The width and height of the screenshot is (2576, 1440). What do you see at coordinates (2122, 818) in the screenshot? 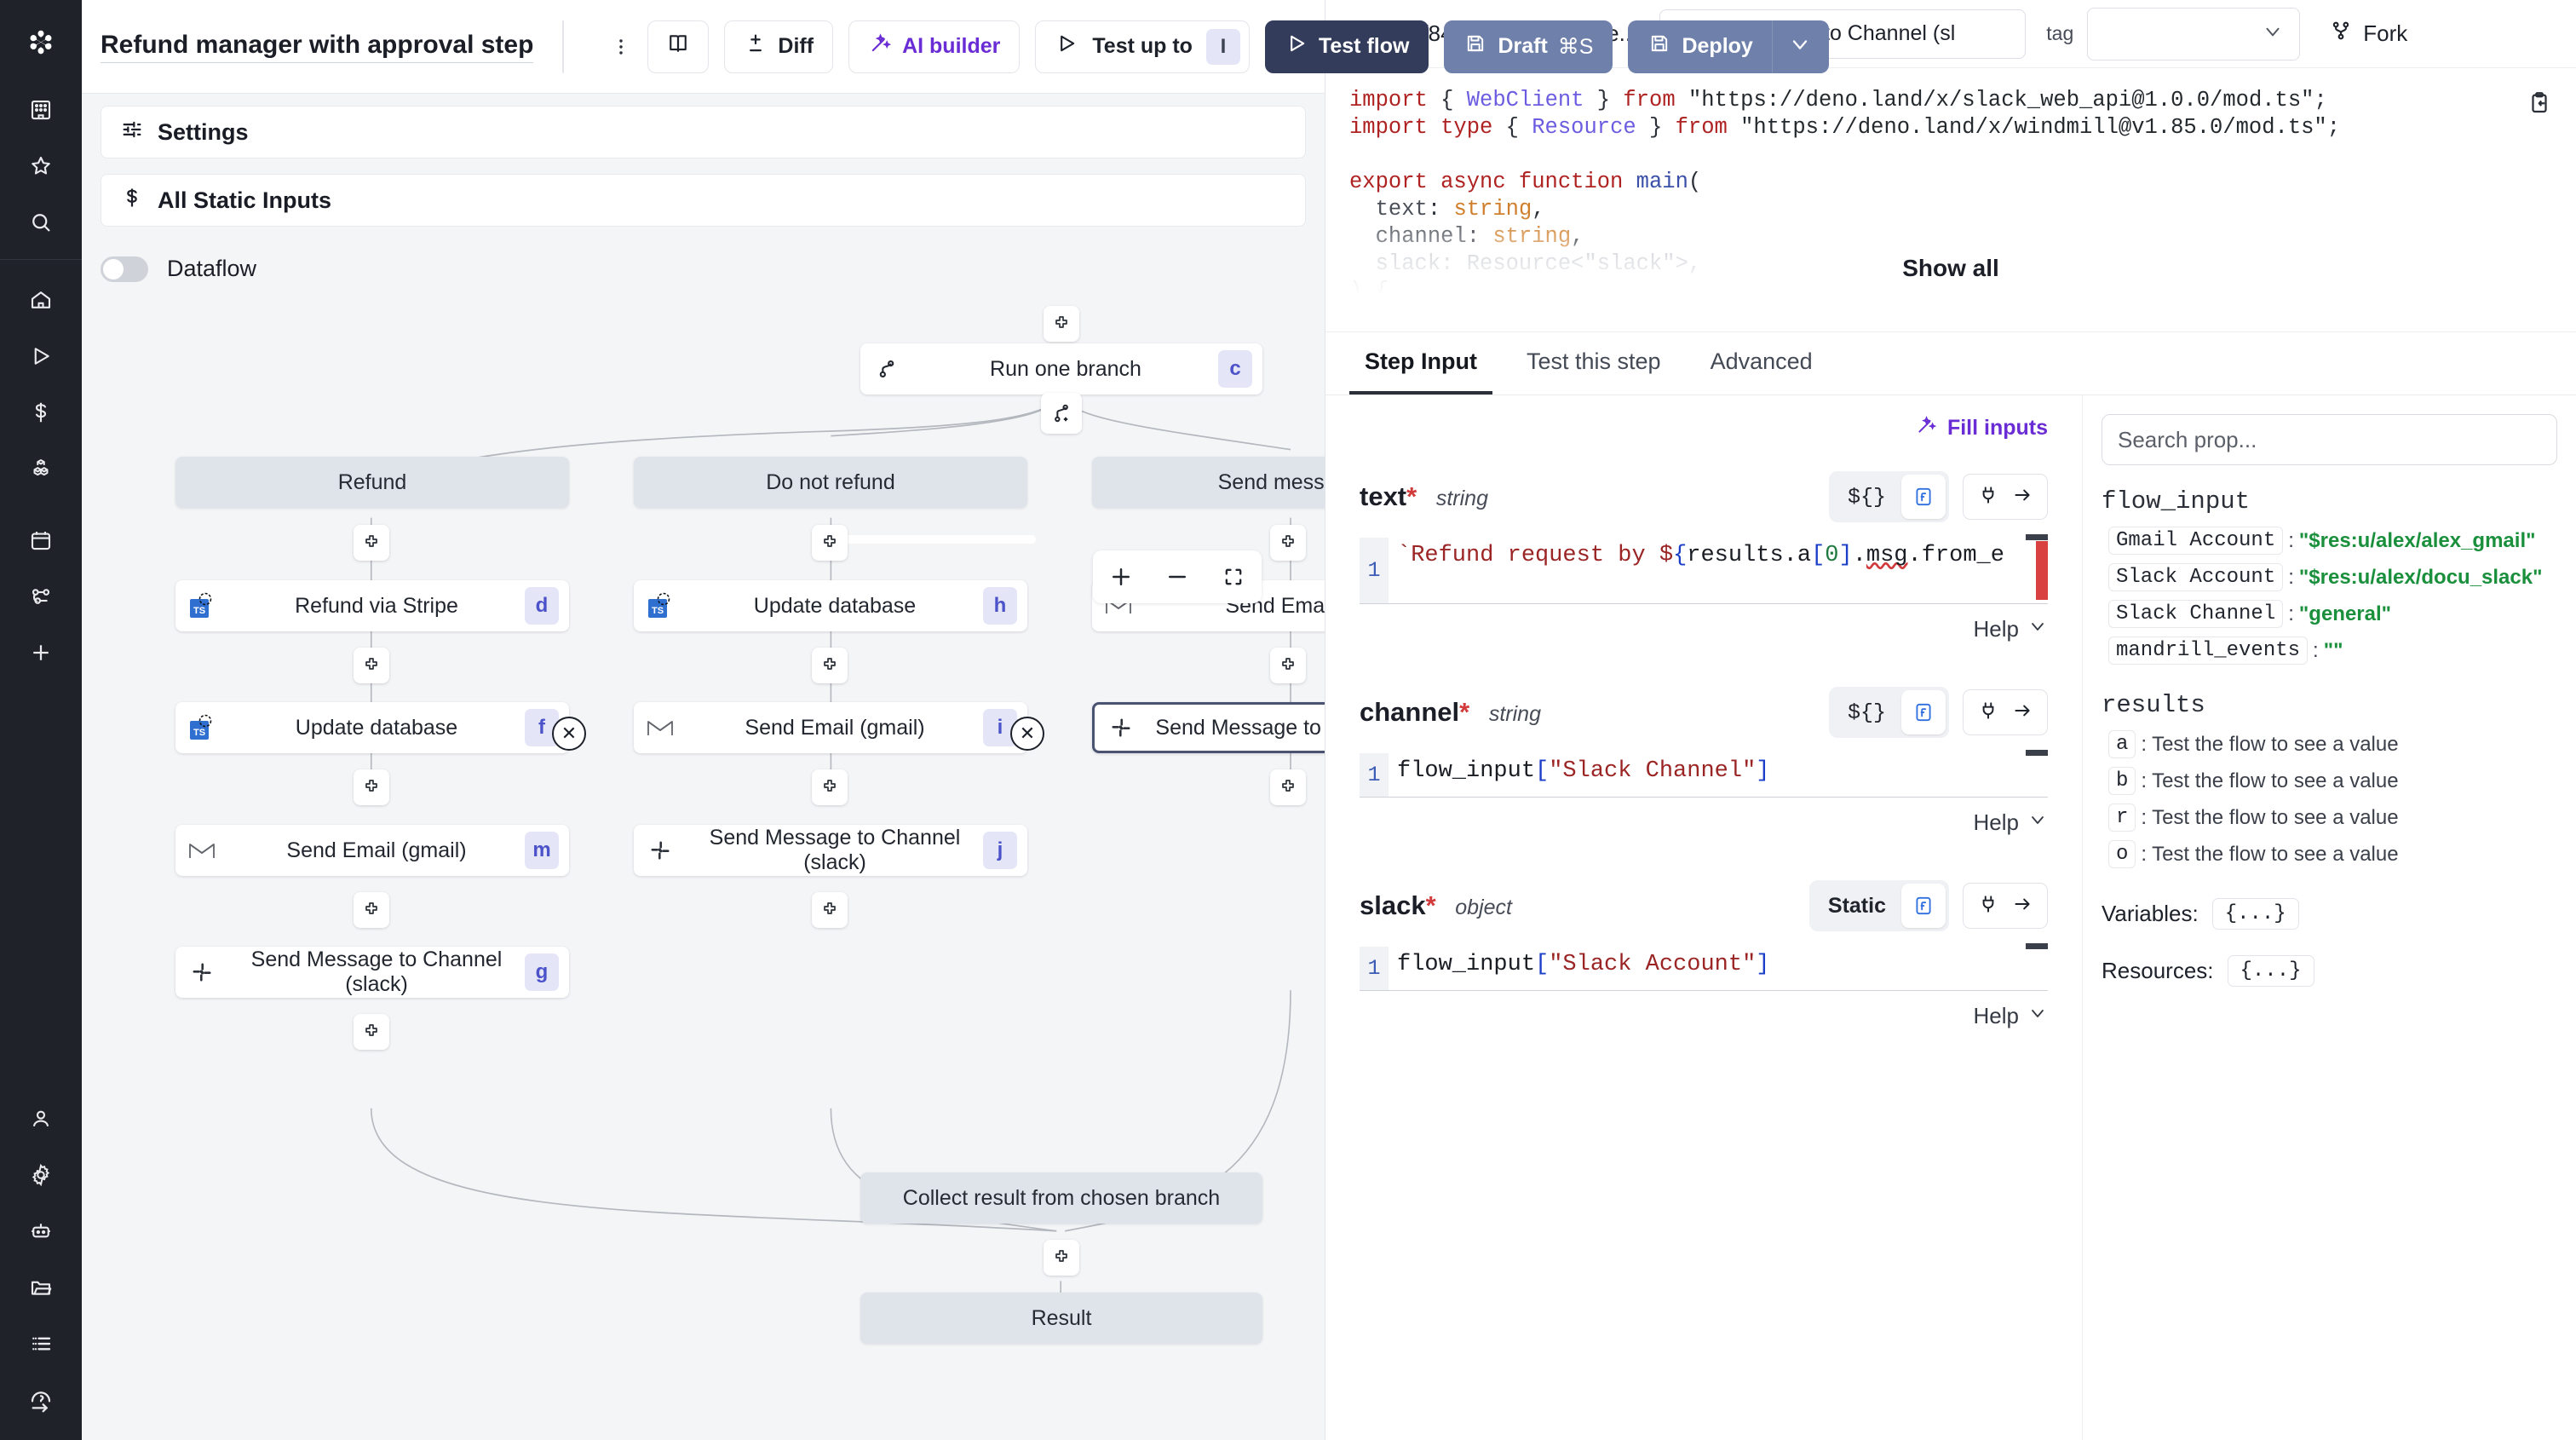
I see `prop-key: r` at bounding box center [2122, 818].